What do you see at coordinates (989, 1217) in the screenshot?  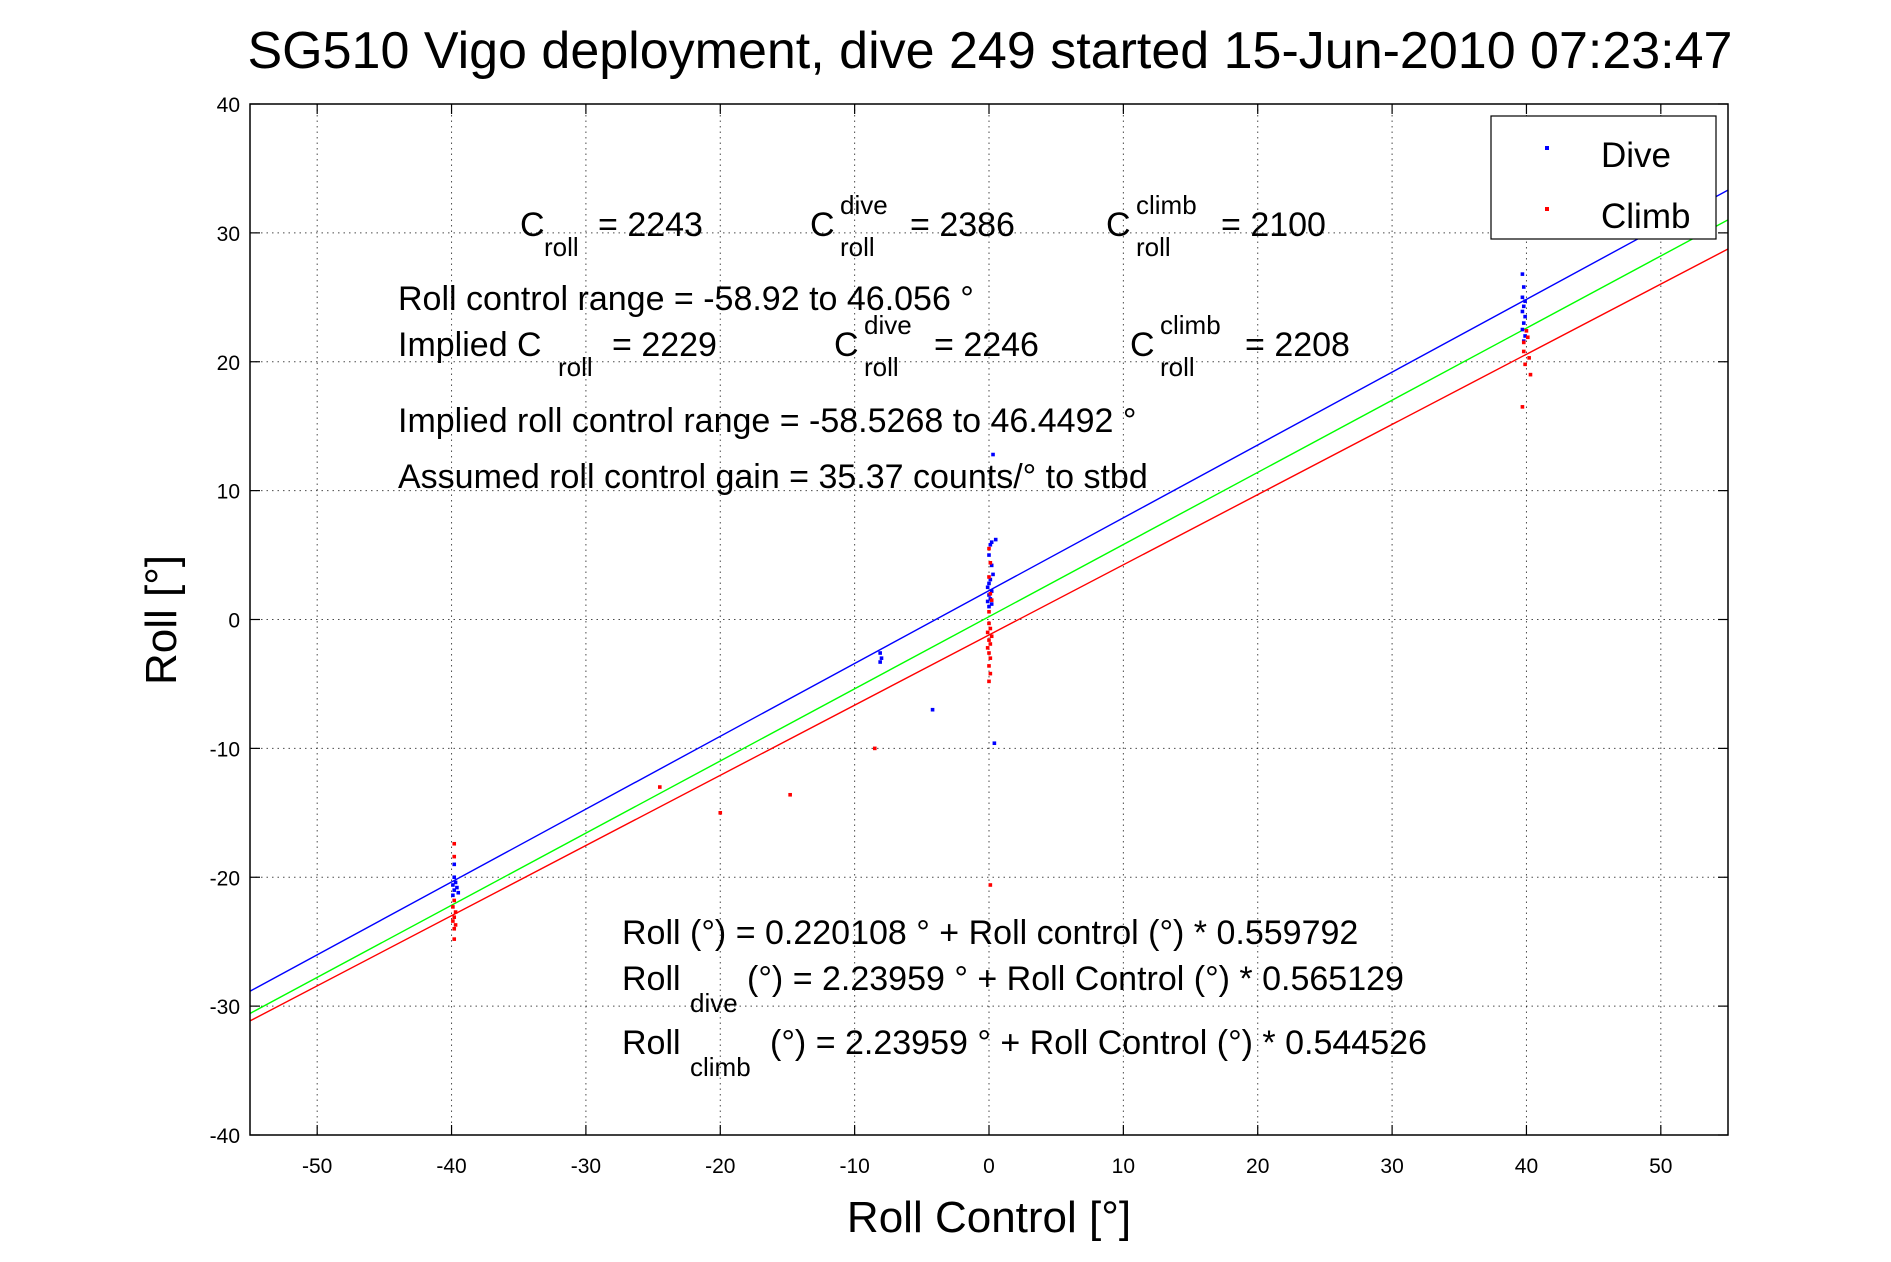 I see `x-axis-label: Roll Control [°]` at bounding box center [989, 1217].